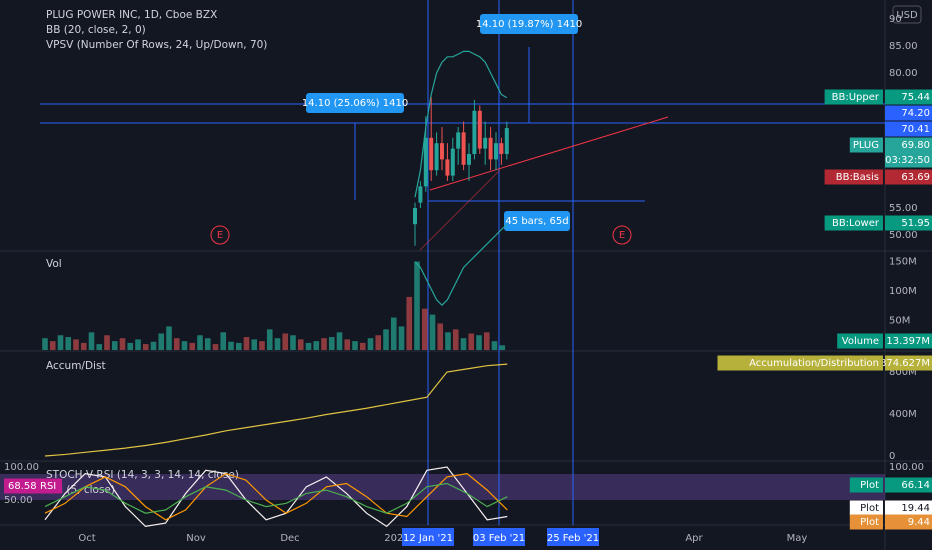 Image resolution: width=932 pixels, height=550 pixels. What do you see at coordinates (355, 103) in the screenshot?
I see `annotation: 14.10 (25.06%) 1410` at bounding box center [355, 103].